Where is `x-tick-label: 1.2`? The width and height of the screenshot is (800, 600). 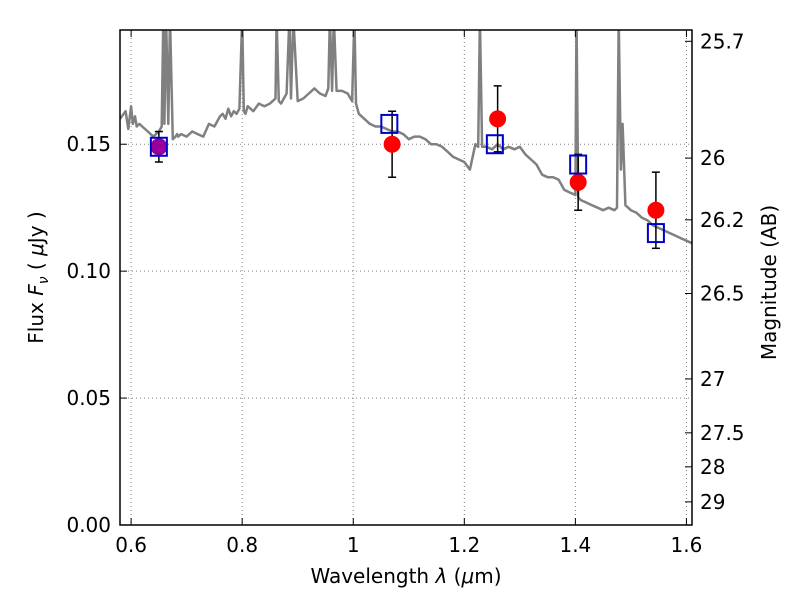
x-tick-label: 1.2 is located at coordinates (464, 545).